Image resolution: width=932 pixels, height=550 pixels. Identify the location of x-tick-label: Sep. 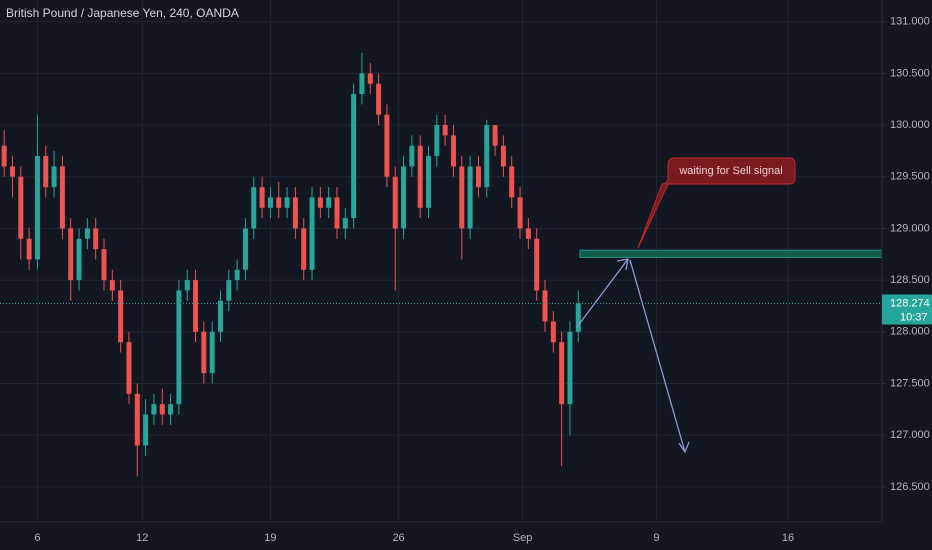
(523, 538).